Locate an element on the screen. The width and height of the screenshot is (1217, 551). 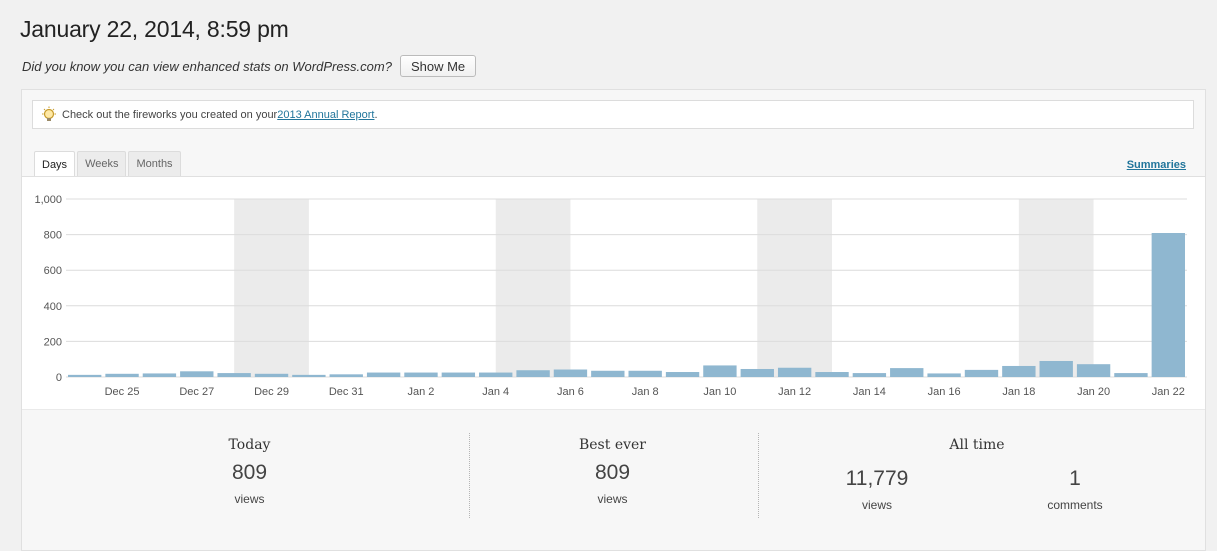
stat-all-time-views-block: 11,779 views is located at coordinates (877, 472).